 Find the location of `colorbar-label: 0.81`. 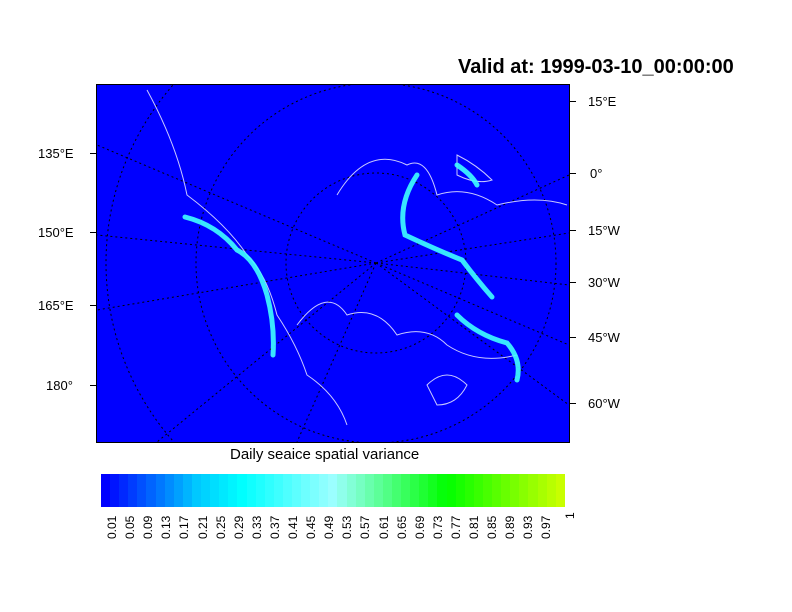

colorbar-label: 0.81 is located at coordinates (474, 527).